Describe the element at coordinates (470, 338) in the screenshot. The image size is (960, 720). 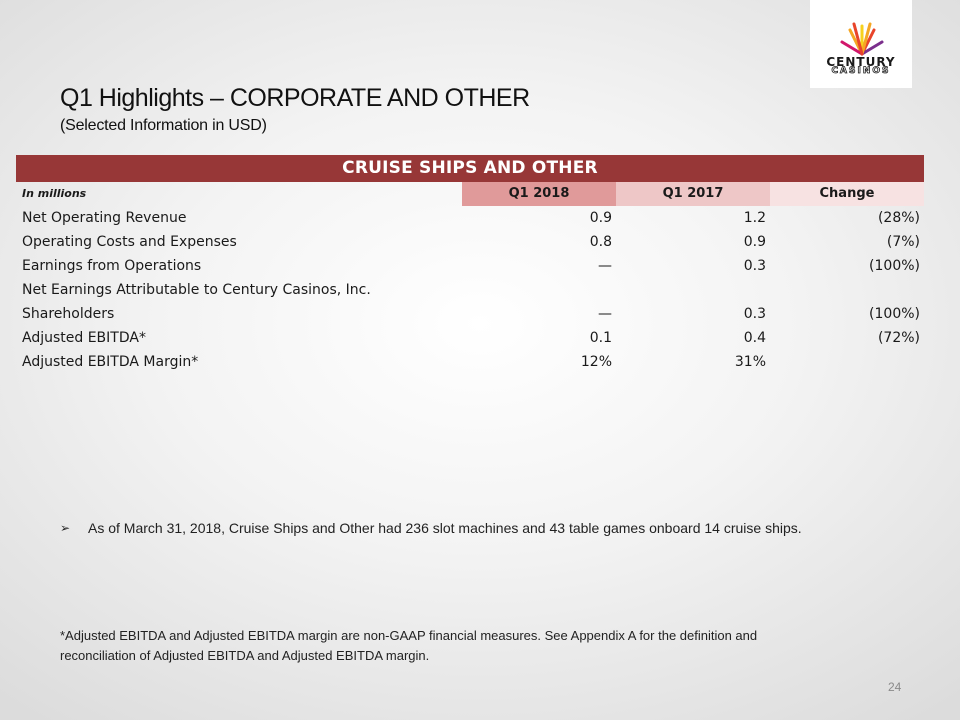
I see `table-row: Adjusted EBITDA* 0.1 0.4 (72%)` at that location.